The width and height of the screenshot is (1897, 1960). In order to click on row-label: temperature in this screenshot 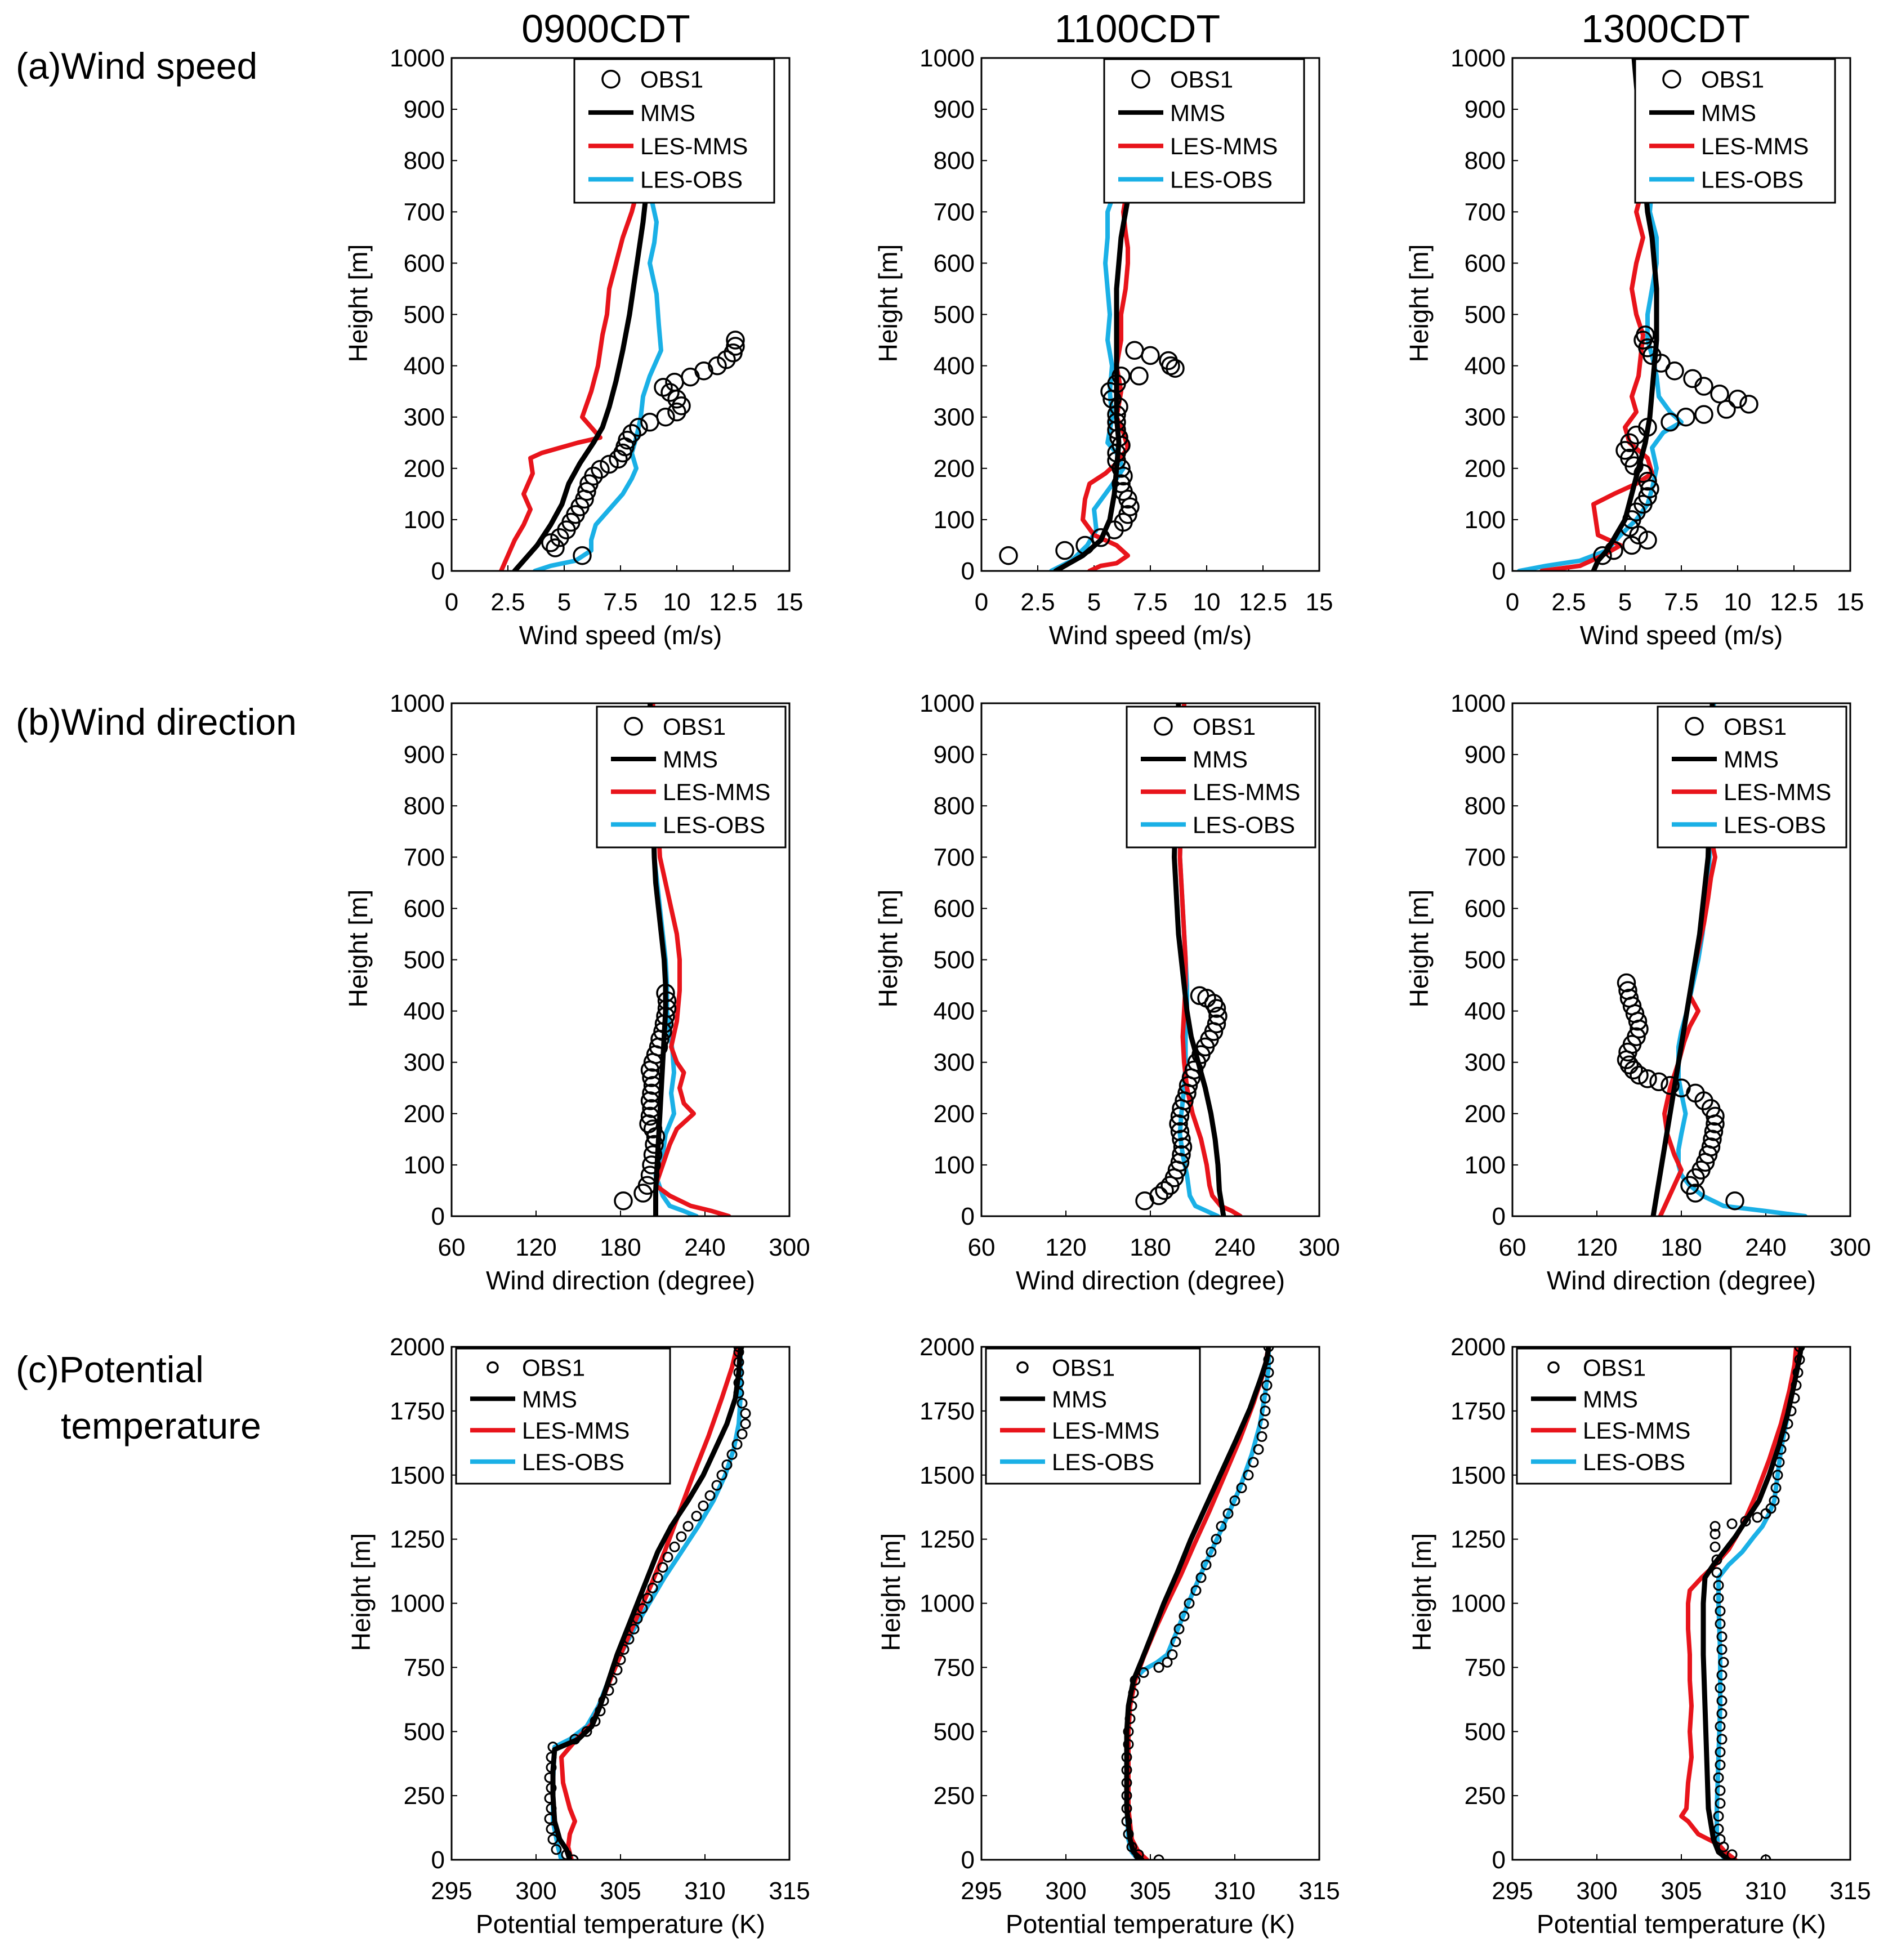, I will do `click(161, 1425)`.